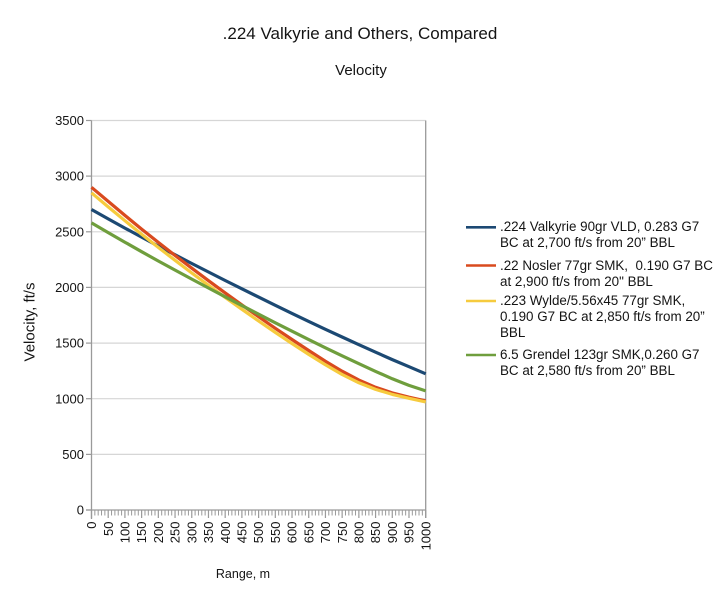 Image resolution: width=720 pixels, height=602 pixels. What do you see at coordinates (325, 533) in the screenshot?
I see `svg-text: 700` at bounding box center [325, 533].